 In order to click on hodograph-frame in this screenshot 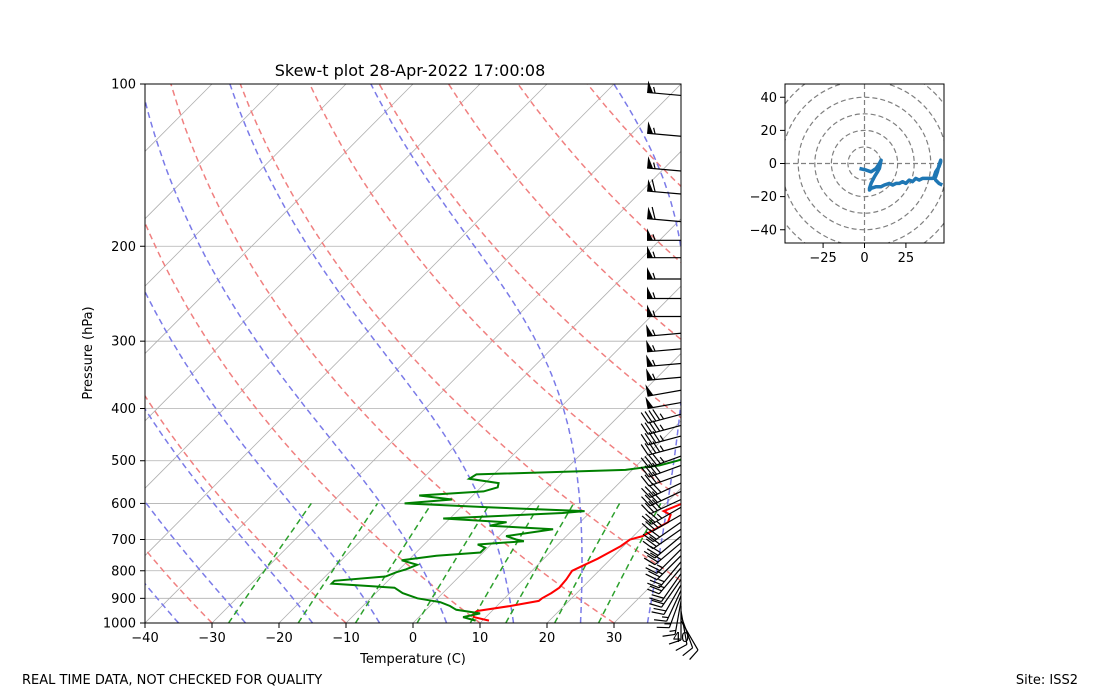, I will do `click(864, 163)`.